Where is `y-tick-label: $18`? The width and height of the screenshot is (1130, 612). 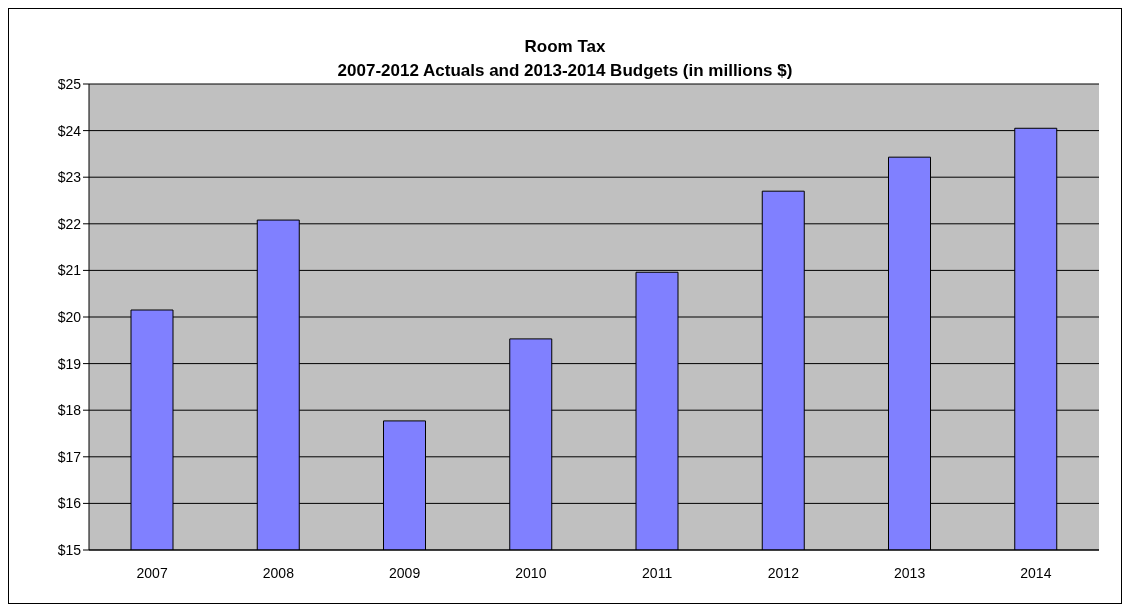
y-tick-label: $18 is located at coordinates (69, 410).